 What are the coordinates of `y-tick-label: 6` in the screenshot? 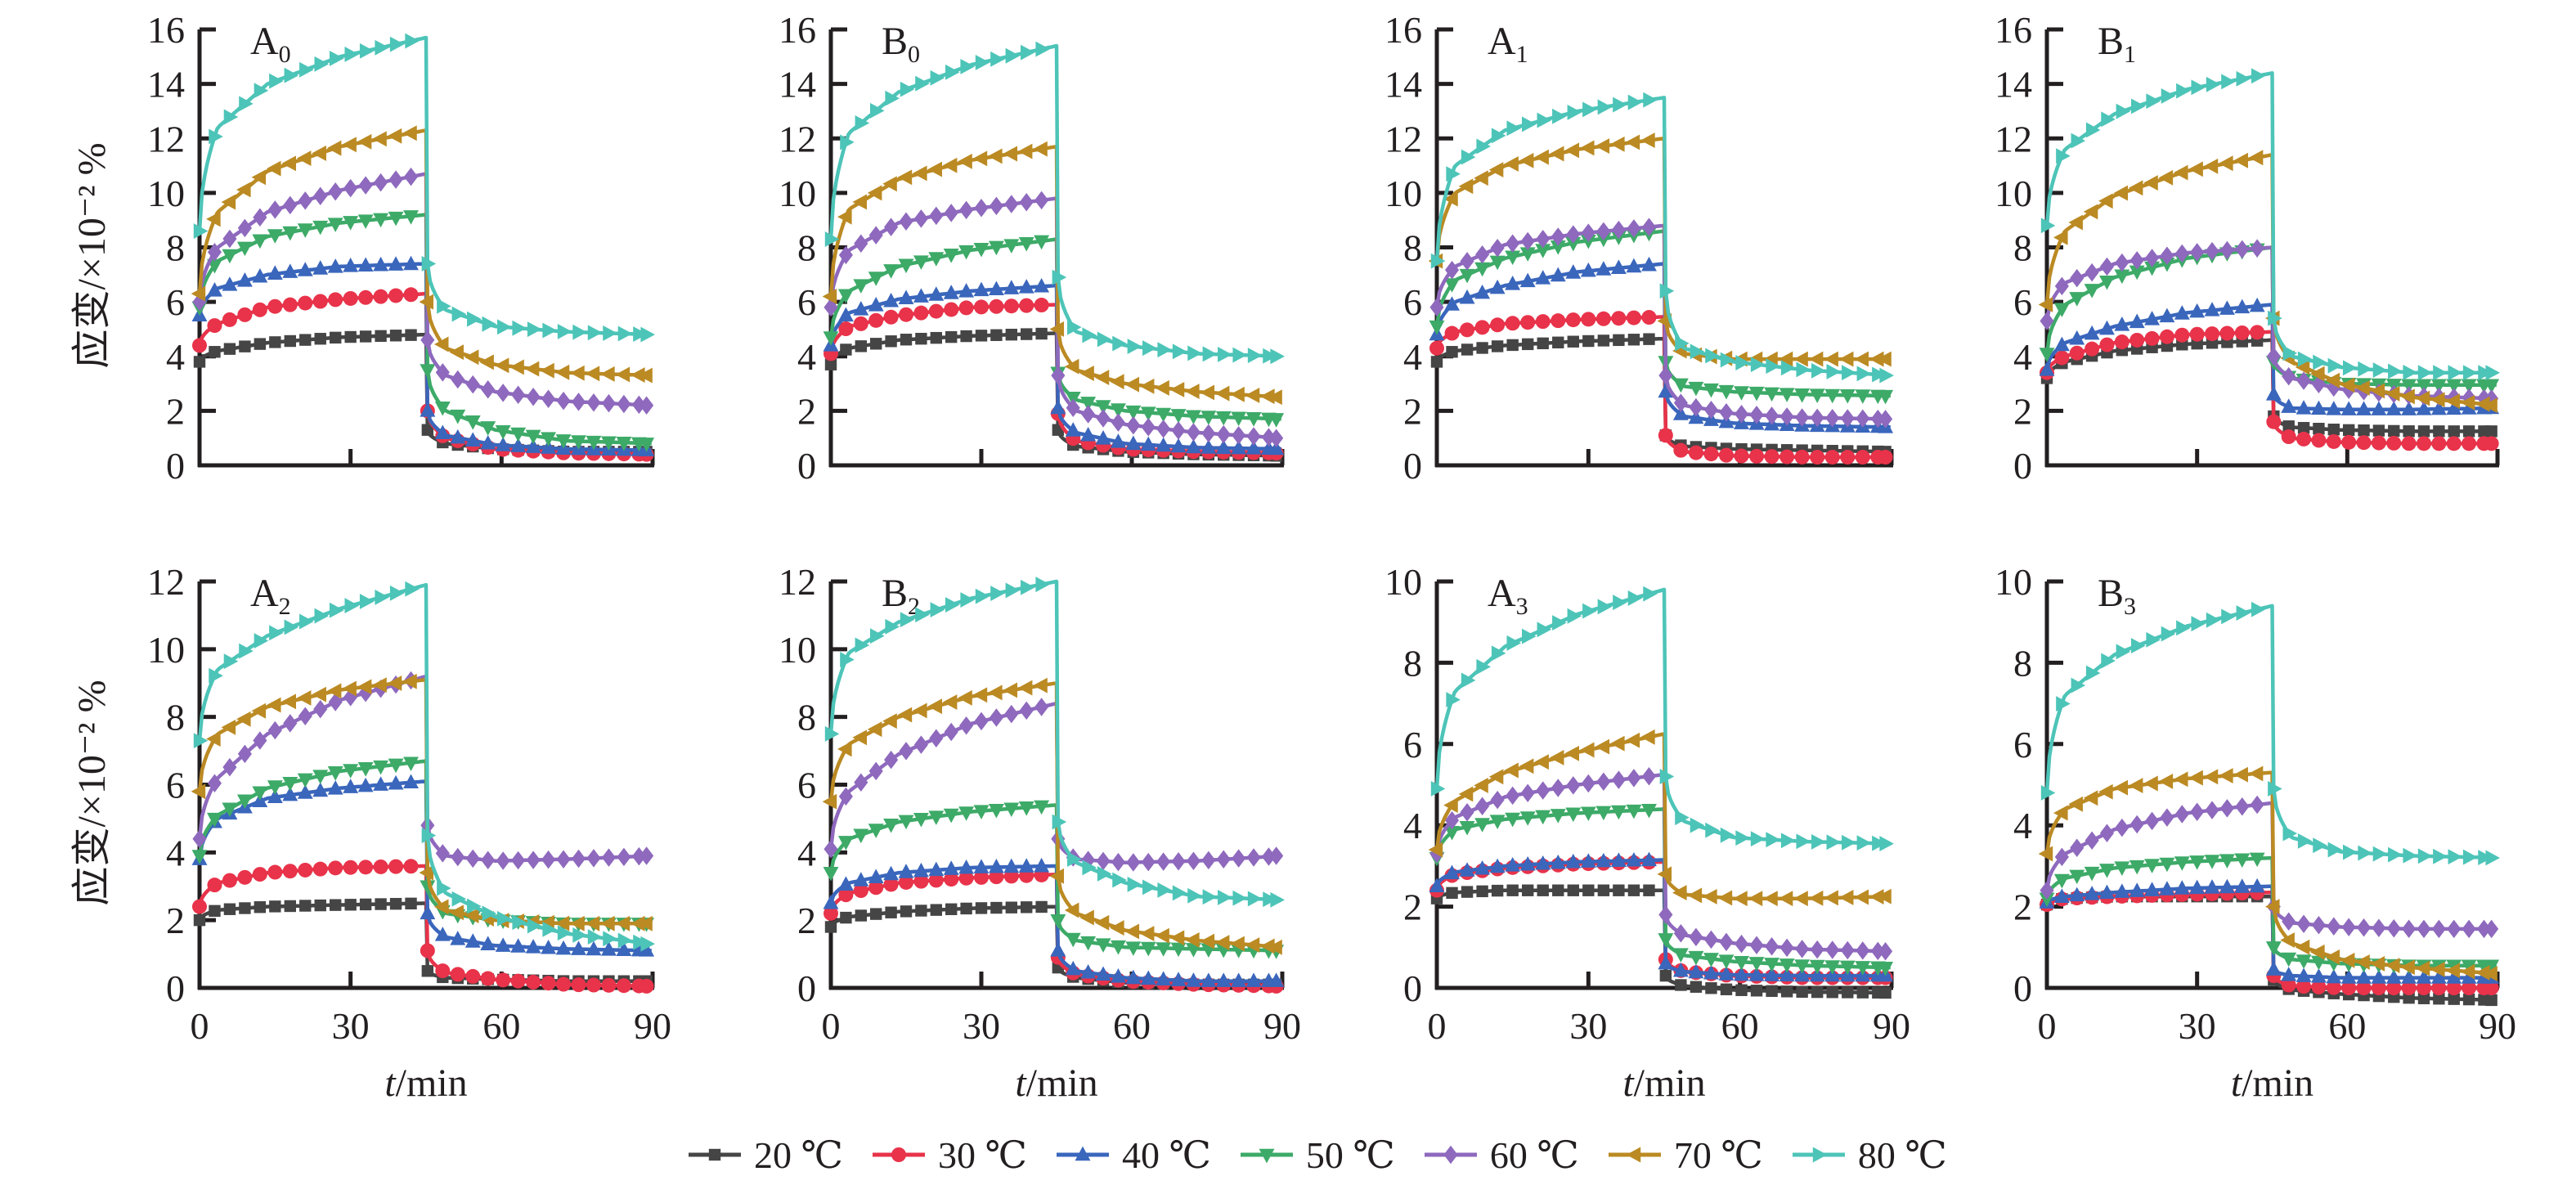 It's located at (806, 785).